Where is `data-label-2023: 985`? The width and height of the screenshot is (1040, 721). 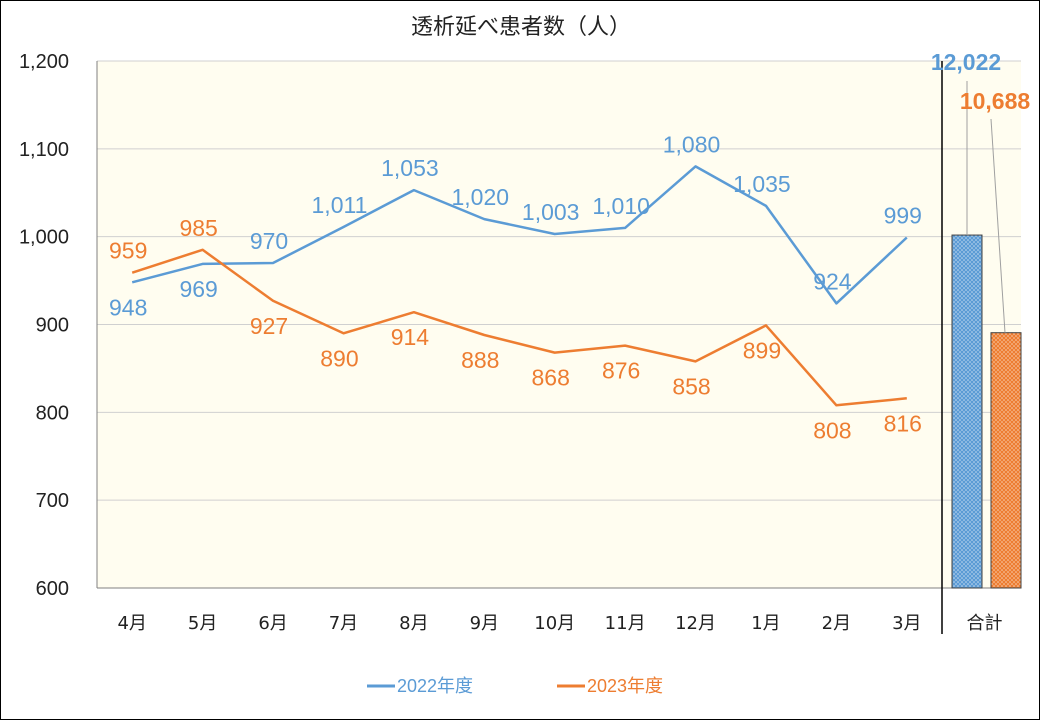 data-label-2023: 985 is located at coordinates (198, 228).